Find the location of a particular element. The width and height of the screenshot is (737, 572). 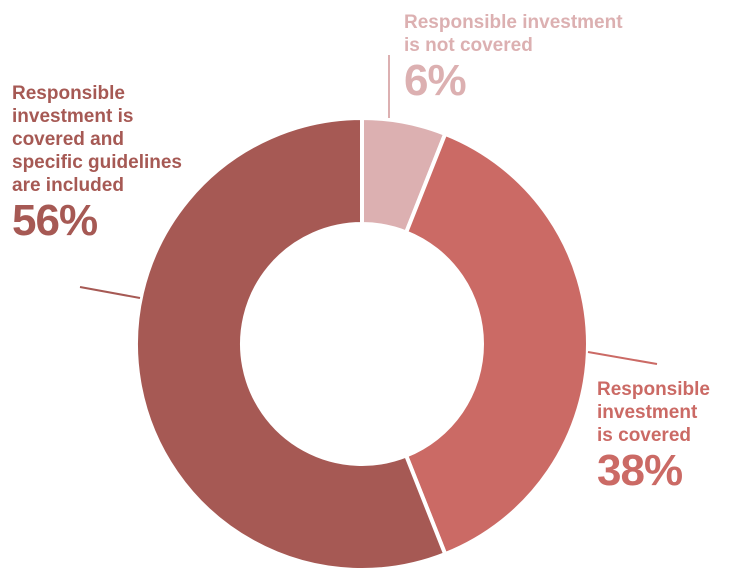

slice-label-text: Responsible investment is covered is located at coordinates (653, 412).